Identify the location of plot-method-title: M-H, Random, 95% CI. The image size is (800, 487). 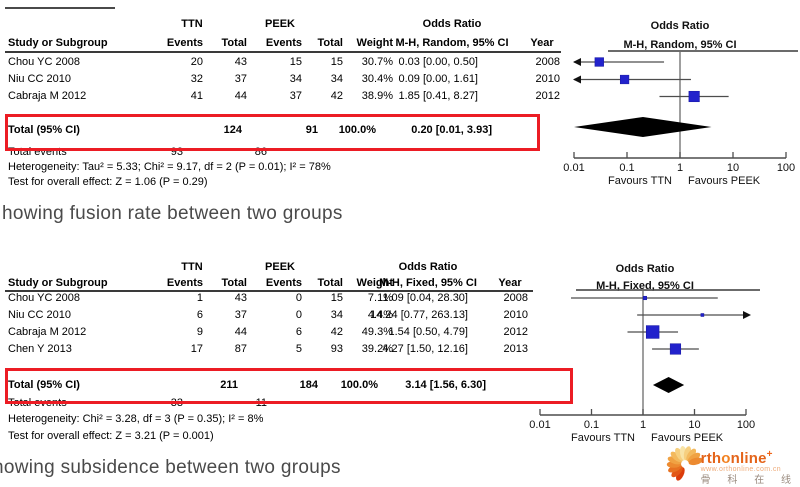
(679, 45).